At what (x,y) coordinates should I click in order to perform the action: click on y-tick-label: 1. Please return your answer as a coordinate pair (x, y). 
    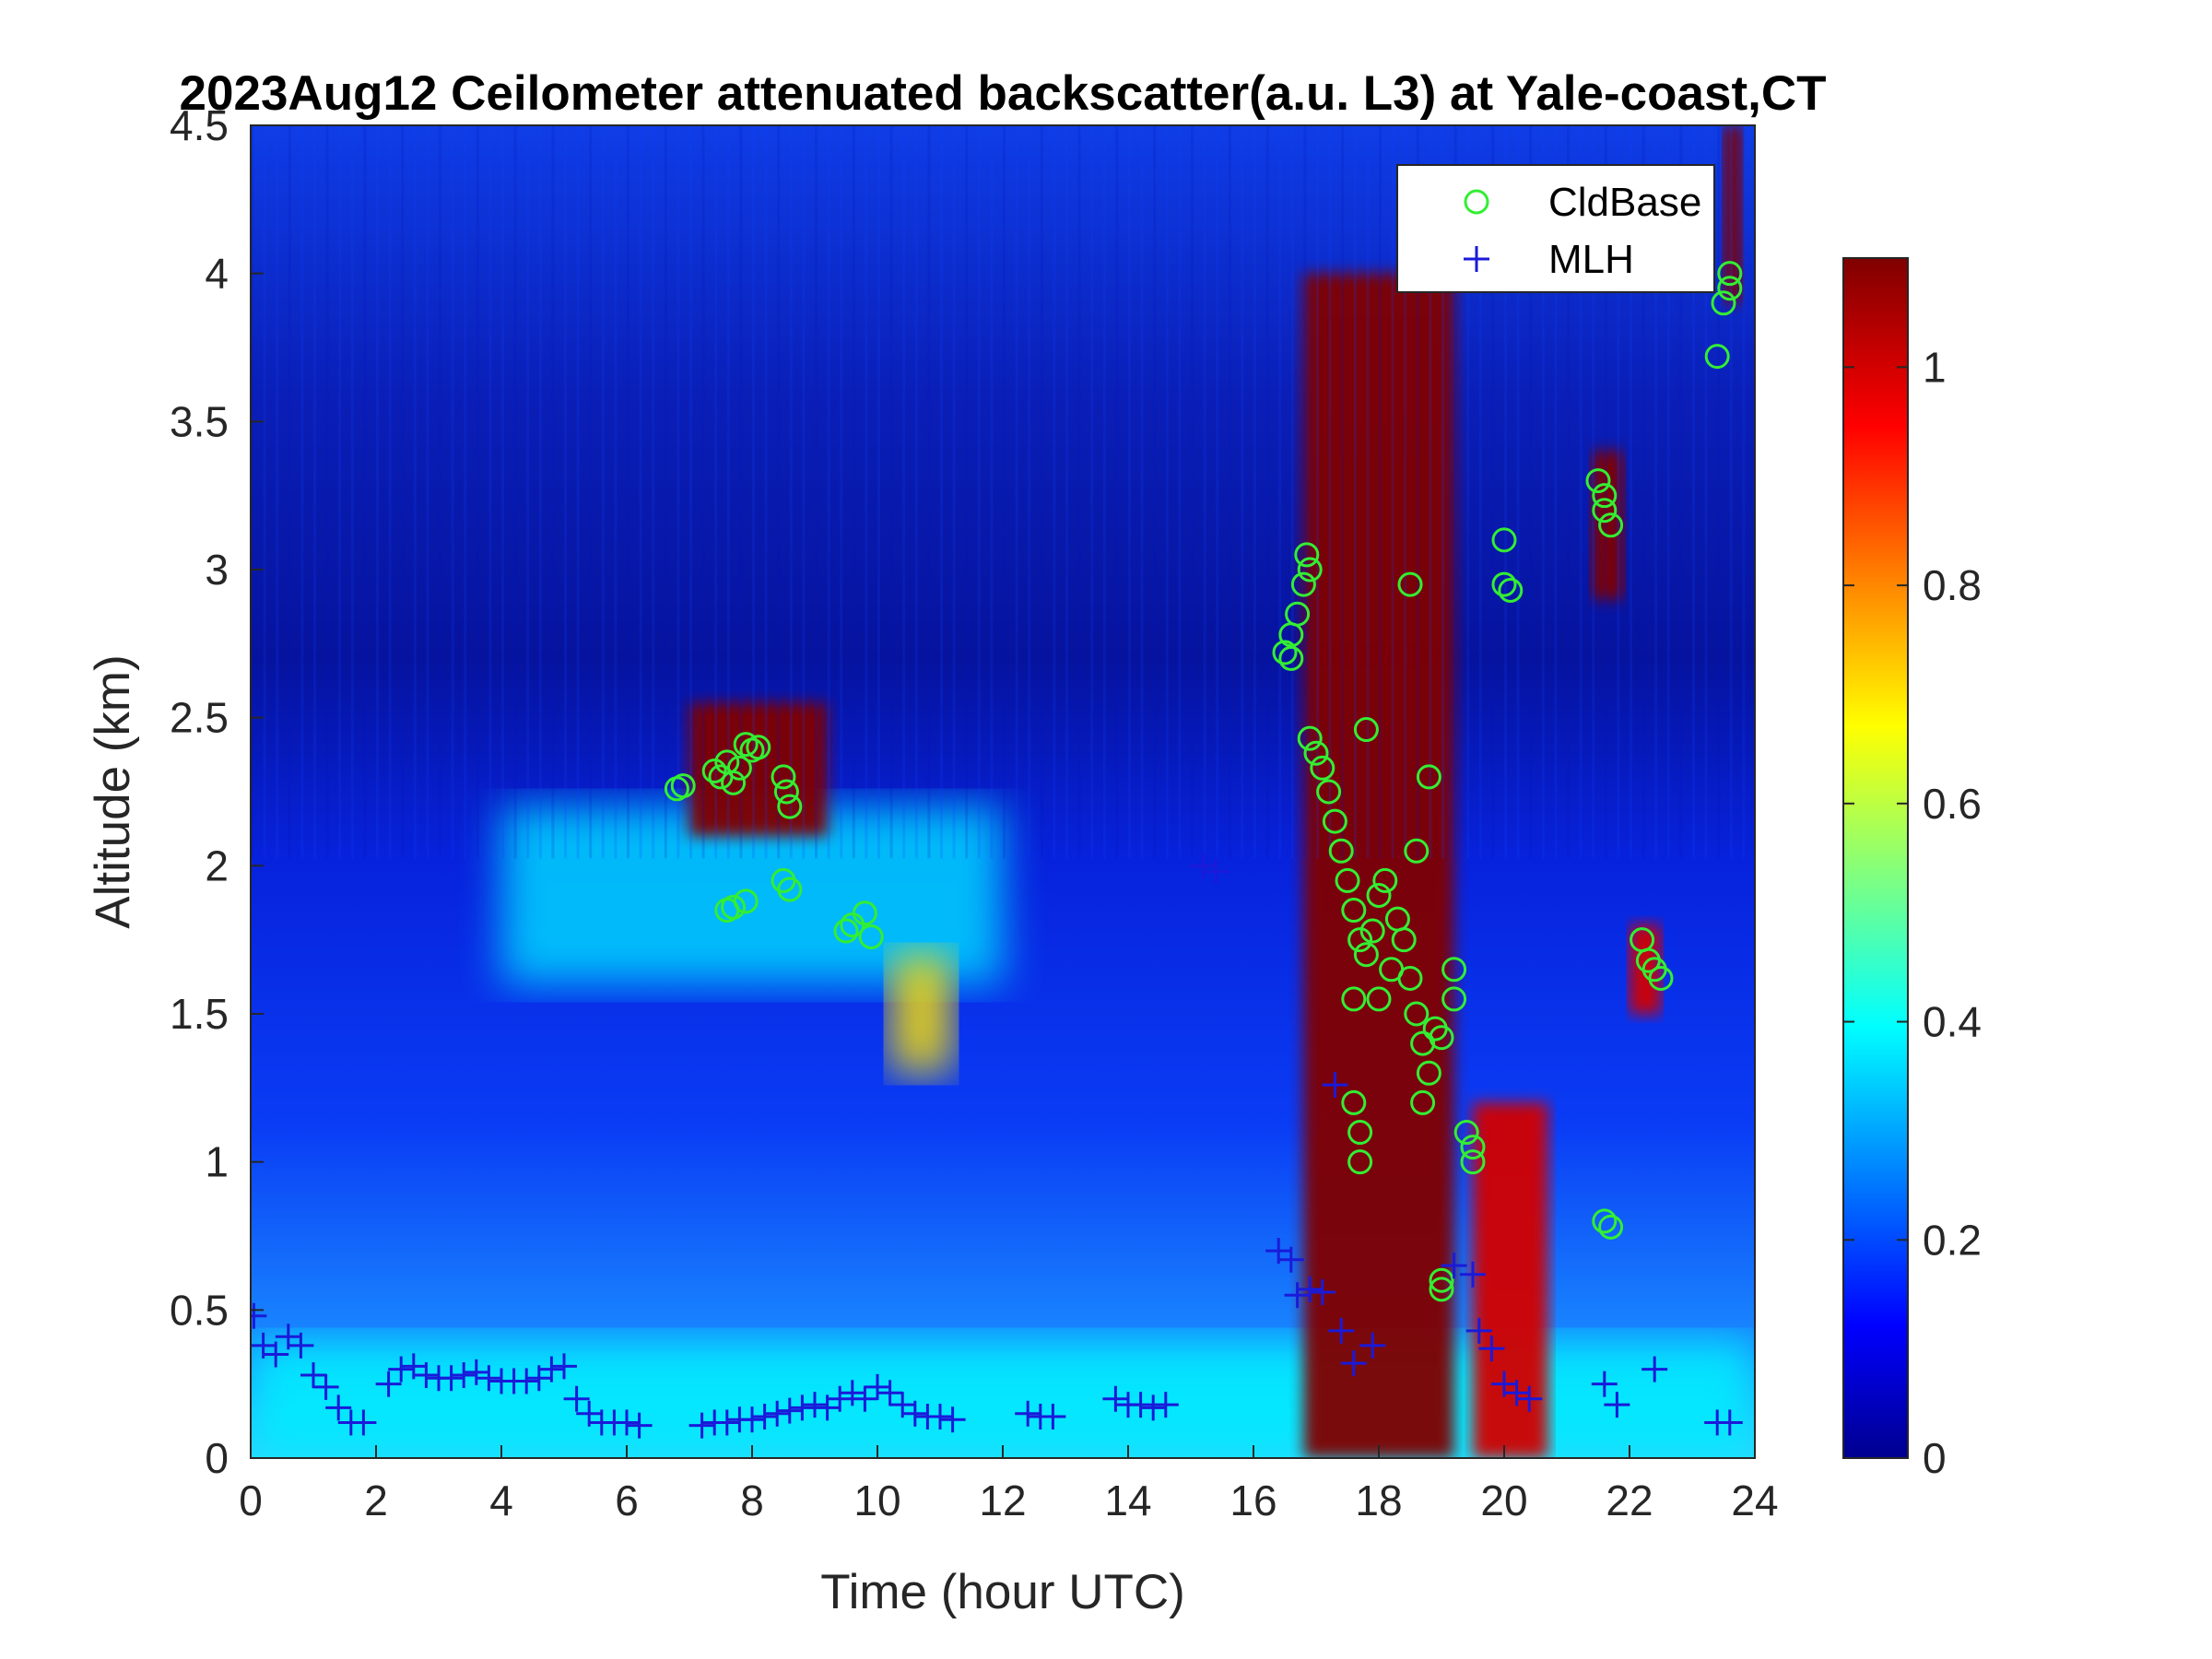
    Looking at the image, I should click on (217, 1162).